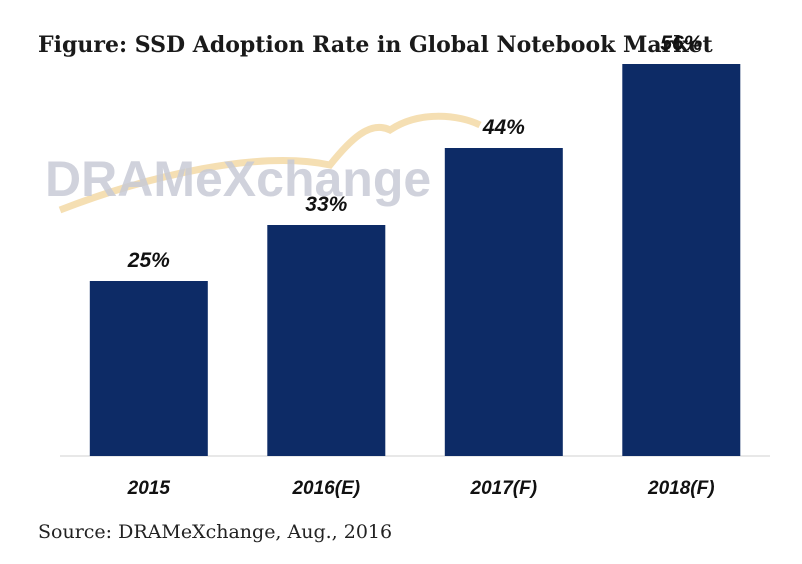 The image size is (802, 564). What do you see at coordinates (681, 488) in the screenshot?
I see `category-label-3: 2018(F)` at bounding box center [681, 488].